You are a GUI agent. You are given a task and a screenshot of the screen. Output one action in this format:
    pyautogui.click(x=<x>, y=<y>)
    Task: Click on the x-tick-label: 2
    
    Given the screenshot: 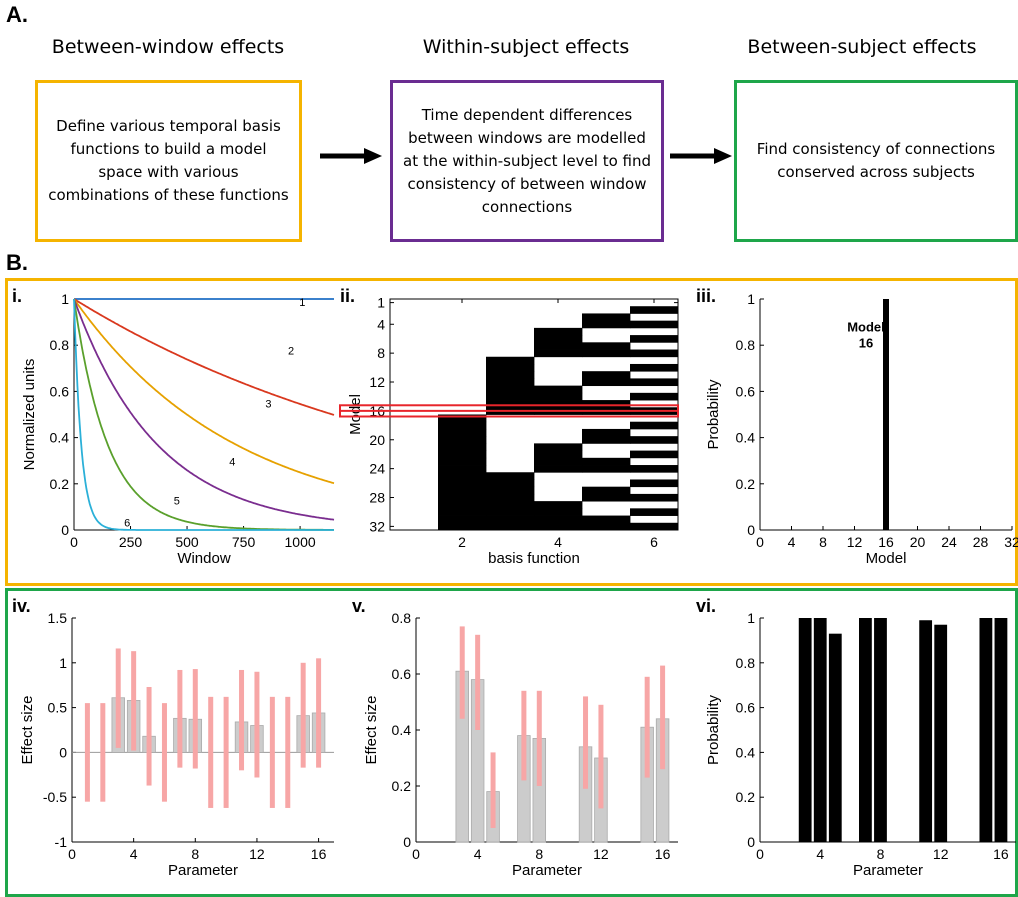 What is the action you would take?
    pyautogui.click(x=462, y=542)
    